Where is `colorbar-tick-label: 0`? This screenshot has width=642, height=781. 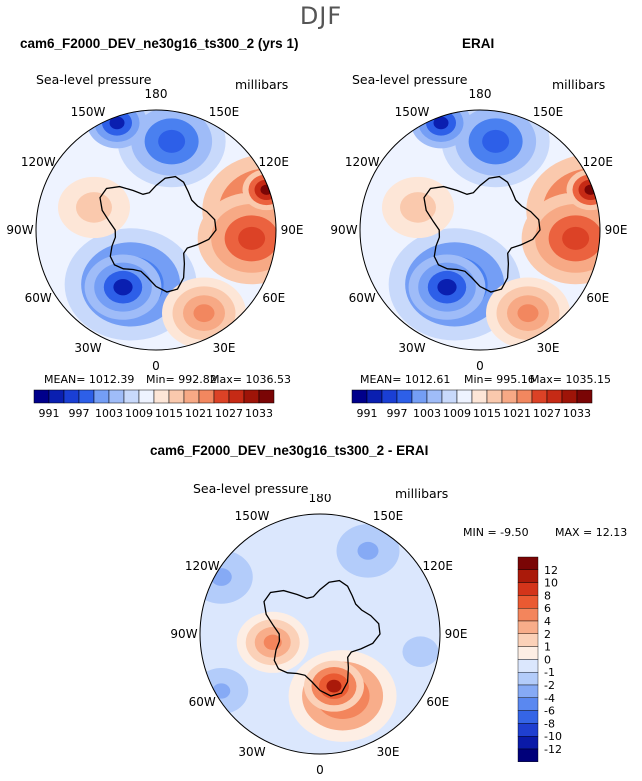
colorbar-tick-label: 0 is located at coordinates (547, 659).